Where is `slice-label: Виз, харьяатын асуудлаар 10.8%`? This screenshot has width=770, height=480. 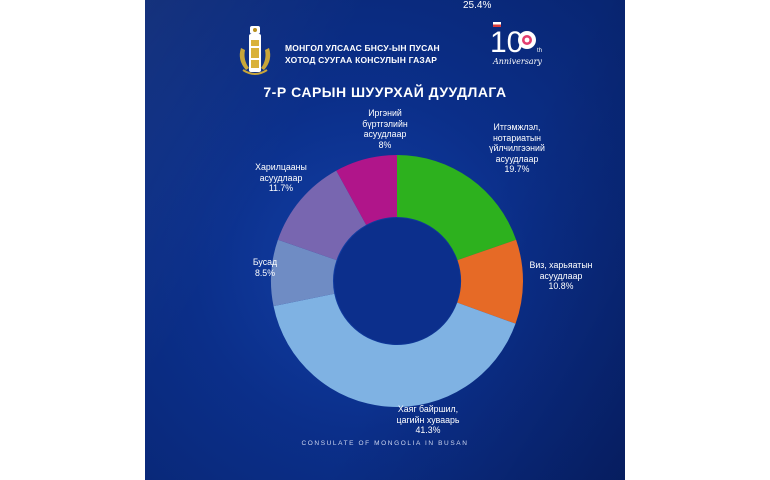 slice-label: Виз, харьяатын асуудлаар 10.8% is located at coordinates (561, 276).